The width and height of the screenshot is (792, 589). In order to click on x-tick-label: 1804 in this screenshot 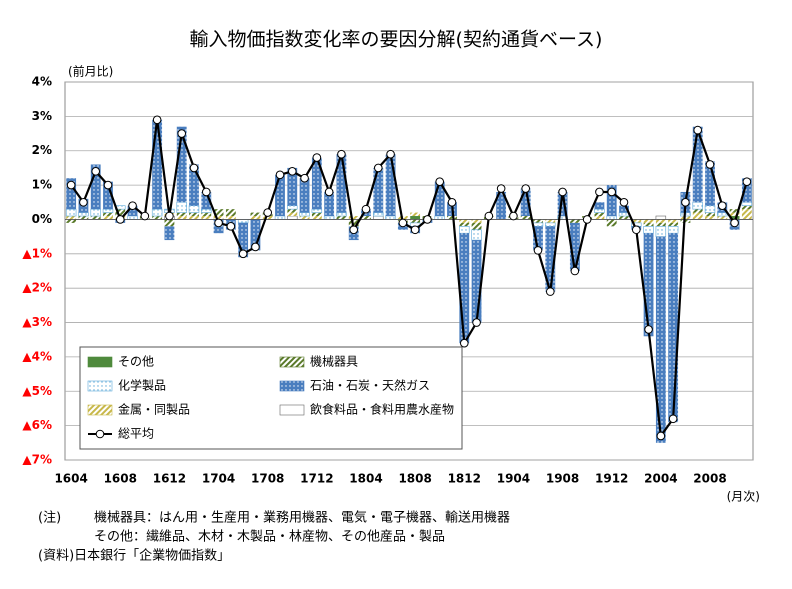, I will do `click(365, 479)`.